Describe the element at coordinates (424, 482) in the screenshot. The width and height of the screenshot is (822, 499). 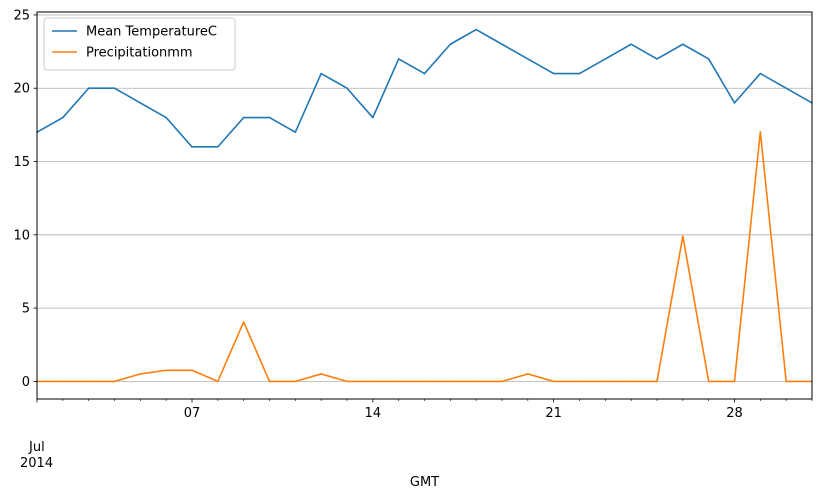
I see `x-axis-label: GMT` at that location.